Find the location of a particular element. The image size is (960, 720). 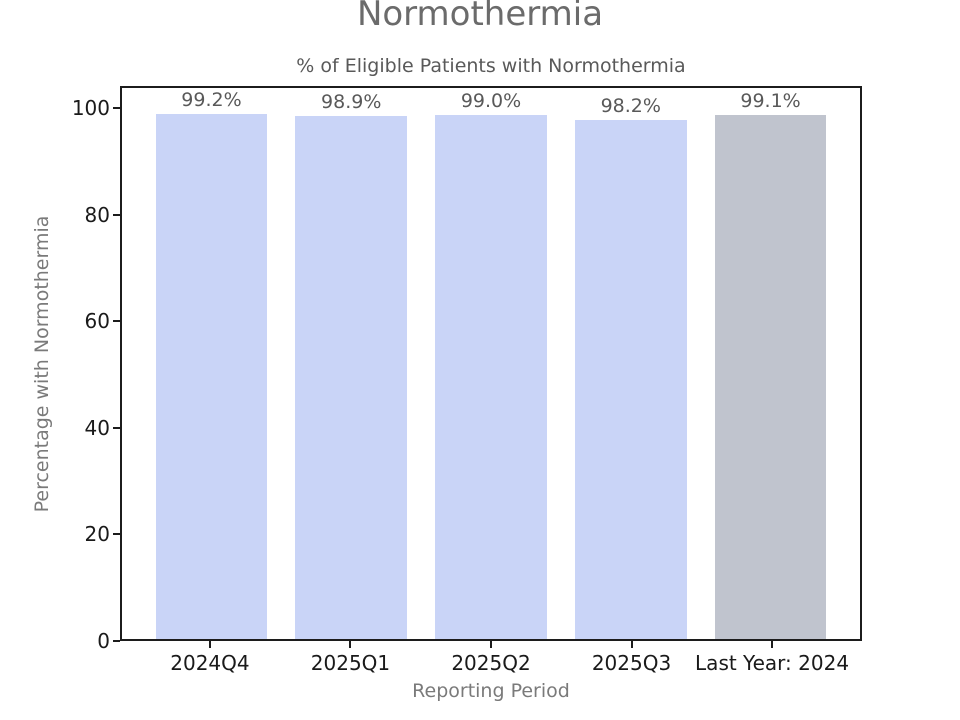

bar-value-label: 98.9% is located at coordinates (351, 101).